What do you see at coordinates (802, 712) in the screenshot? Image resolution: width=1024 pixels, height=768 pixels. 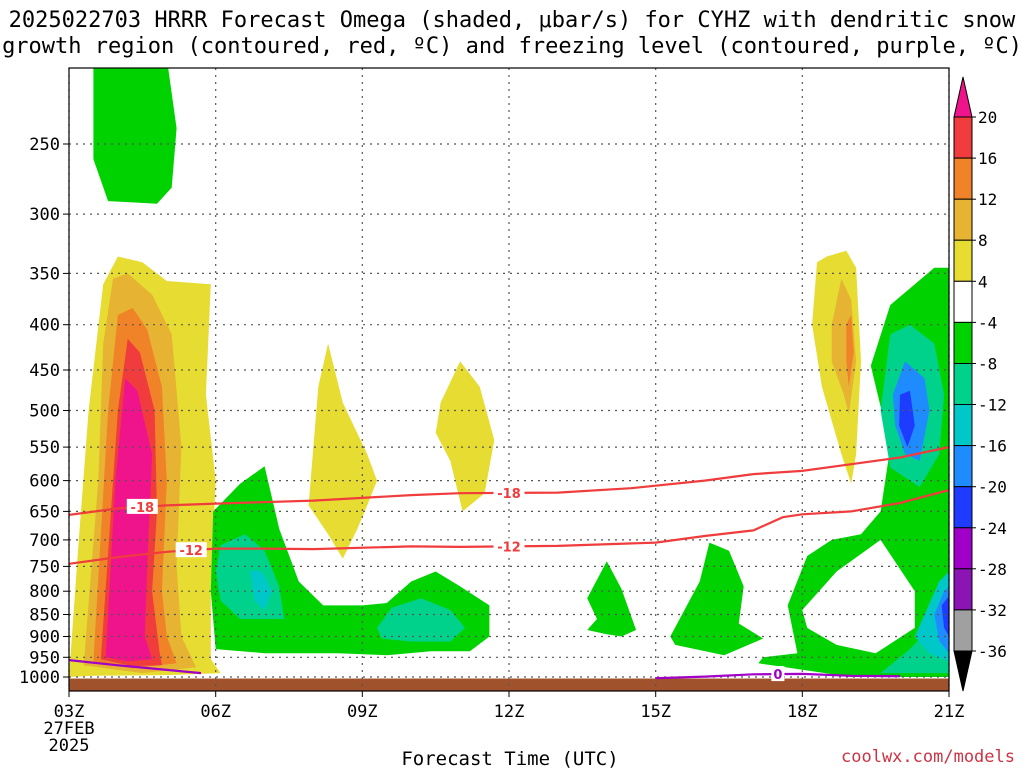 I see `x-tick-label-5: 18Z` at bounding box center [802, 712].